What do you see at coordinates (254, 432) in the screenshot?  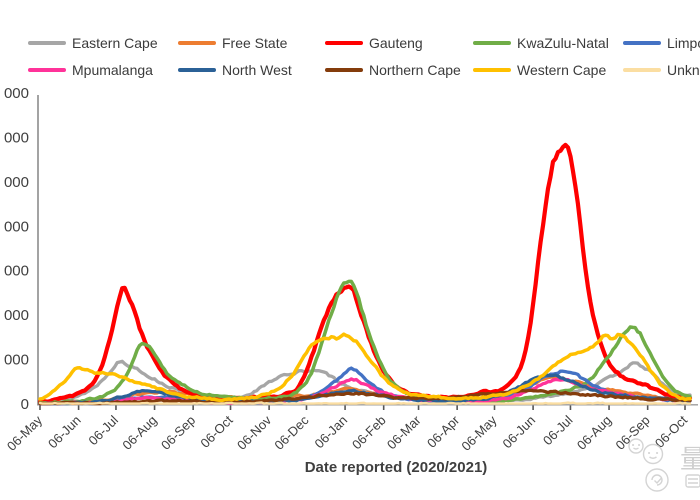 I see `x-tick-label: 06-Nov` at bounding box center [254, 432].